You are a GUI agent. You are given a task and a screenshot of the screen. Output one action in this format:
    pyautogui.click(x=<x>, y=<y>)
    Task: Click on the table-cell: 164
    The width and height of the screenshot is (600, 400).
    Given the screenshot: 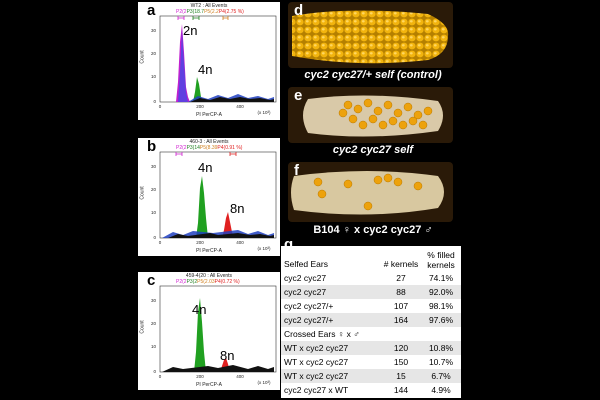 What is the action you would take?
    pyautogui.click(x=401, y=320)
    